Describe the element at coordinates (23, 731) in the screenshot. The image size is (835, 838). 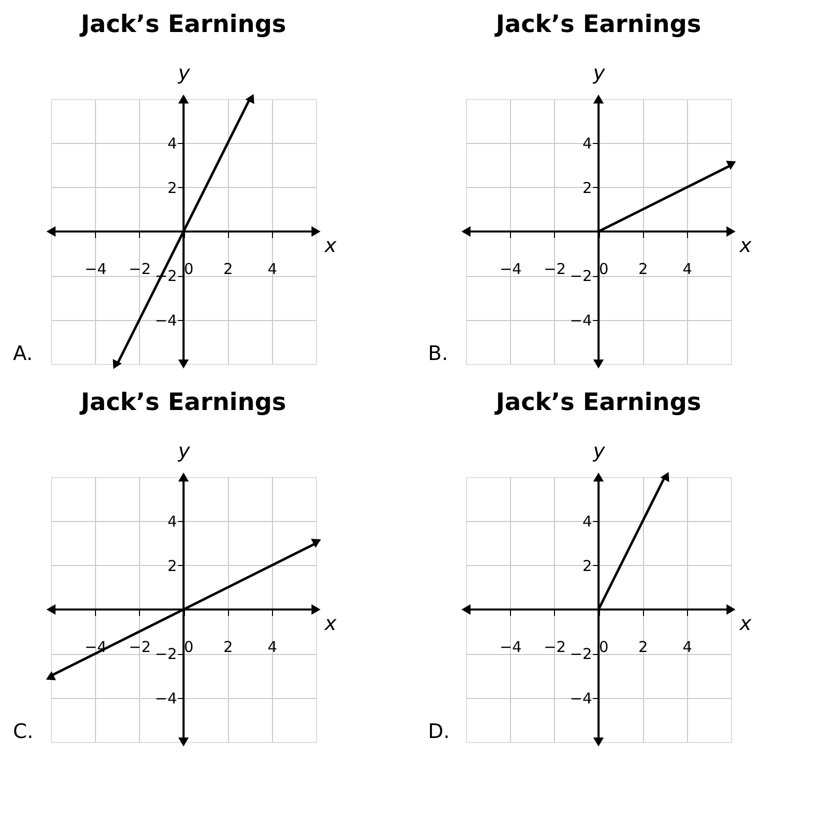
I see `text: C.` at that location.